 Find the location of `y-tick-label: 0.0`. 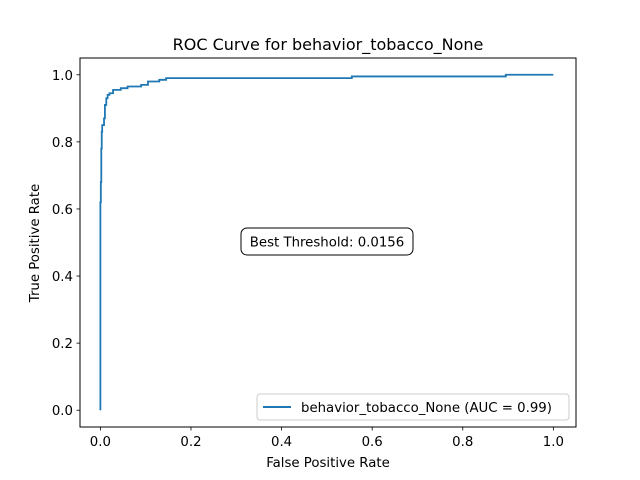

y-tick-label: 0.0 is located at coordinates (62, 411).